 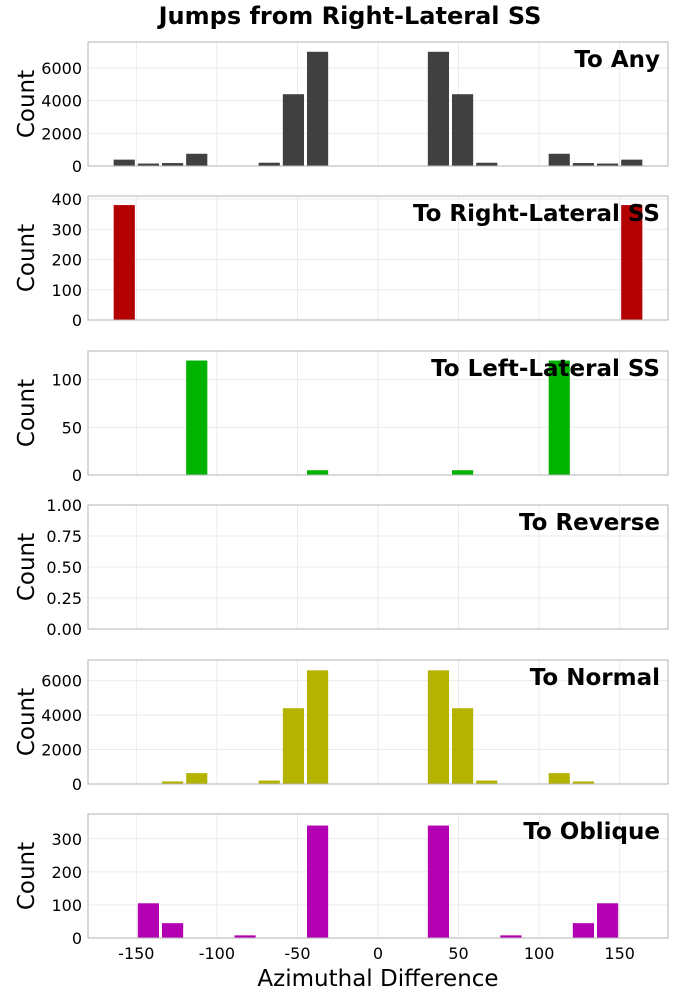 What do you see at coordinates (217, 953) in the screenshot?
I see `x-tick-label: -100` at bounding box center [217, 953].